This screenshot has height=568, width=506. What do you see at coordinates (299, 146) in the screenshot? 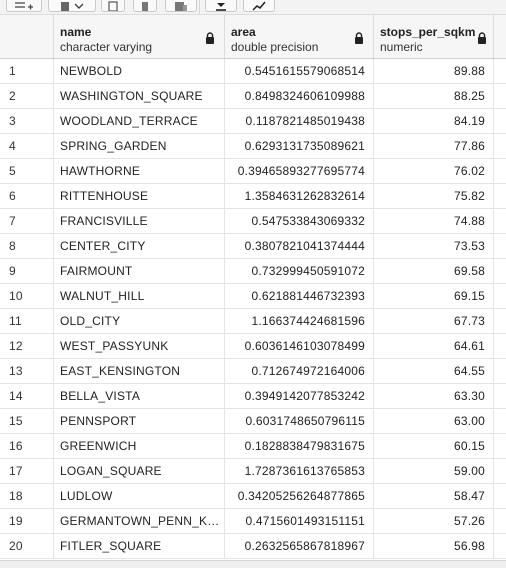
I see `cell-area: 0.6293131735089621` at bounding box center [299, 146].